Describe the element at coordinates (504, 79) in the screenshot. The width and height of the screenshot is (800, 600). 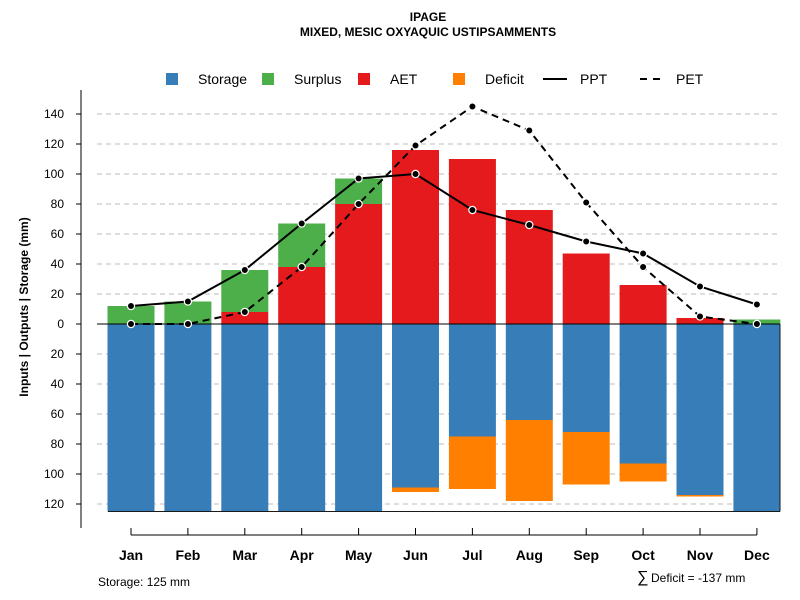
I see `deficit-legend-label: Deficit` at that location.